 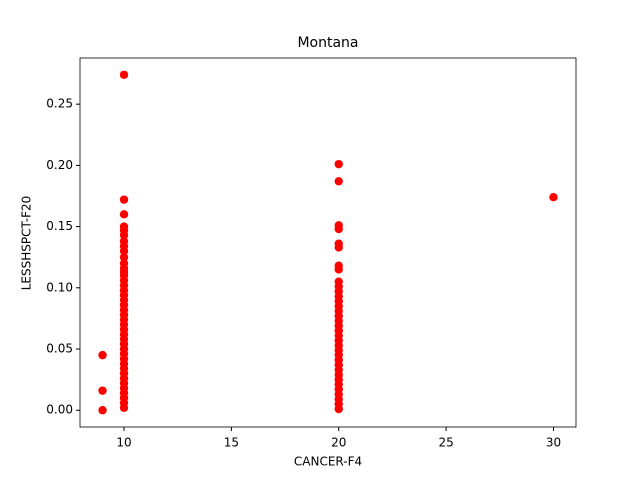 What do you see at coordinates (123, 443) in the screenshot?
I see `x-tick-label: 10` at bounding box center [123, 443].